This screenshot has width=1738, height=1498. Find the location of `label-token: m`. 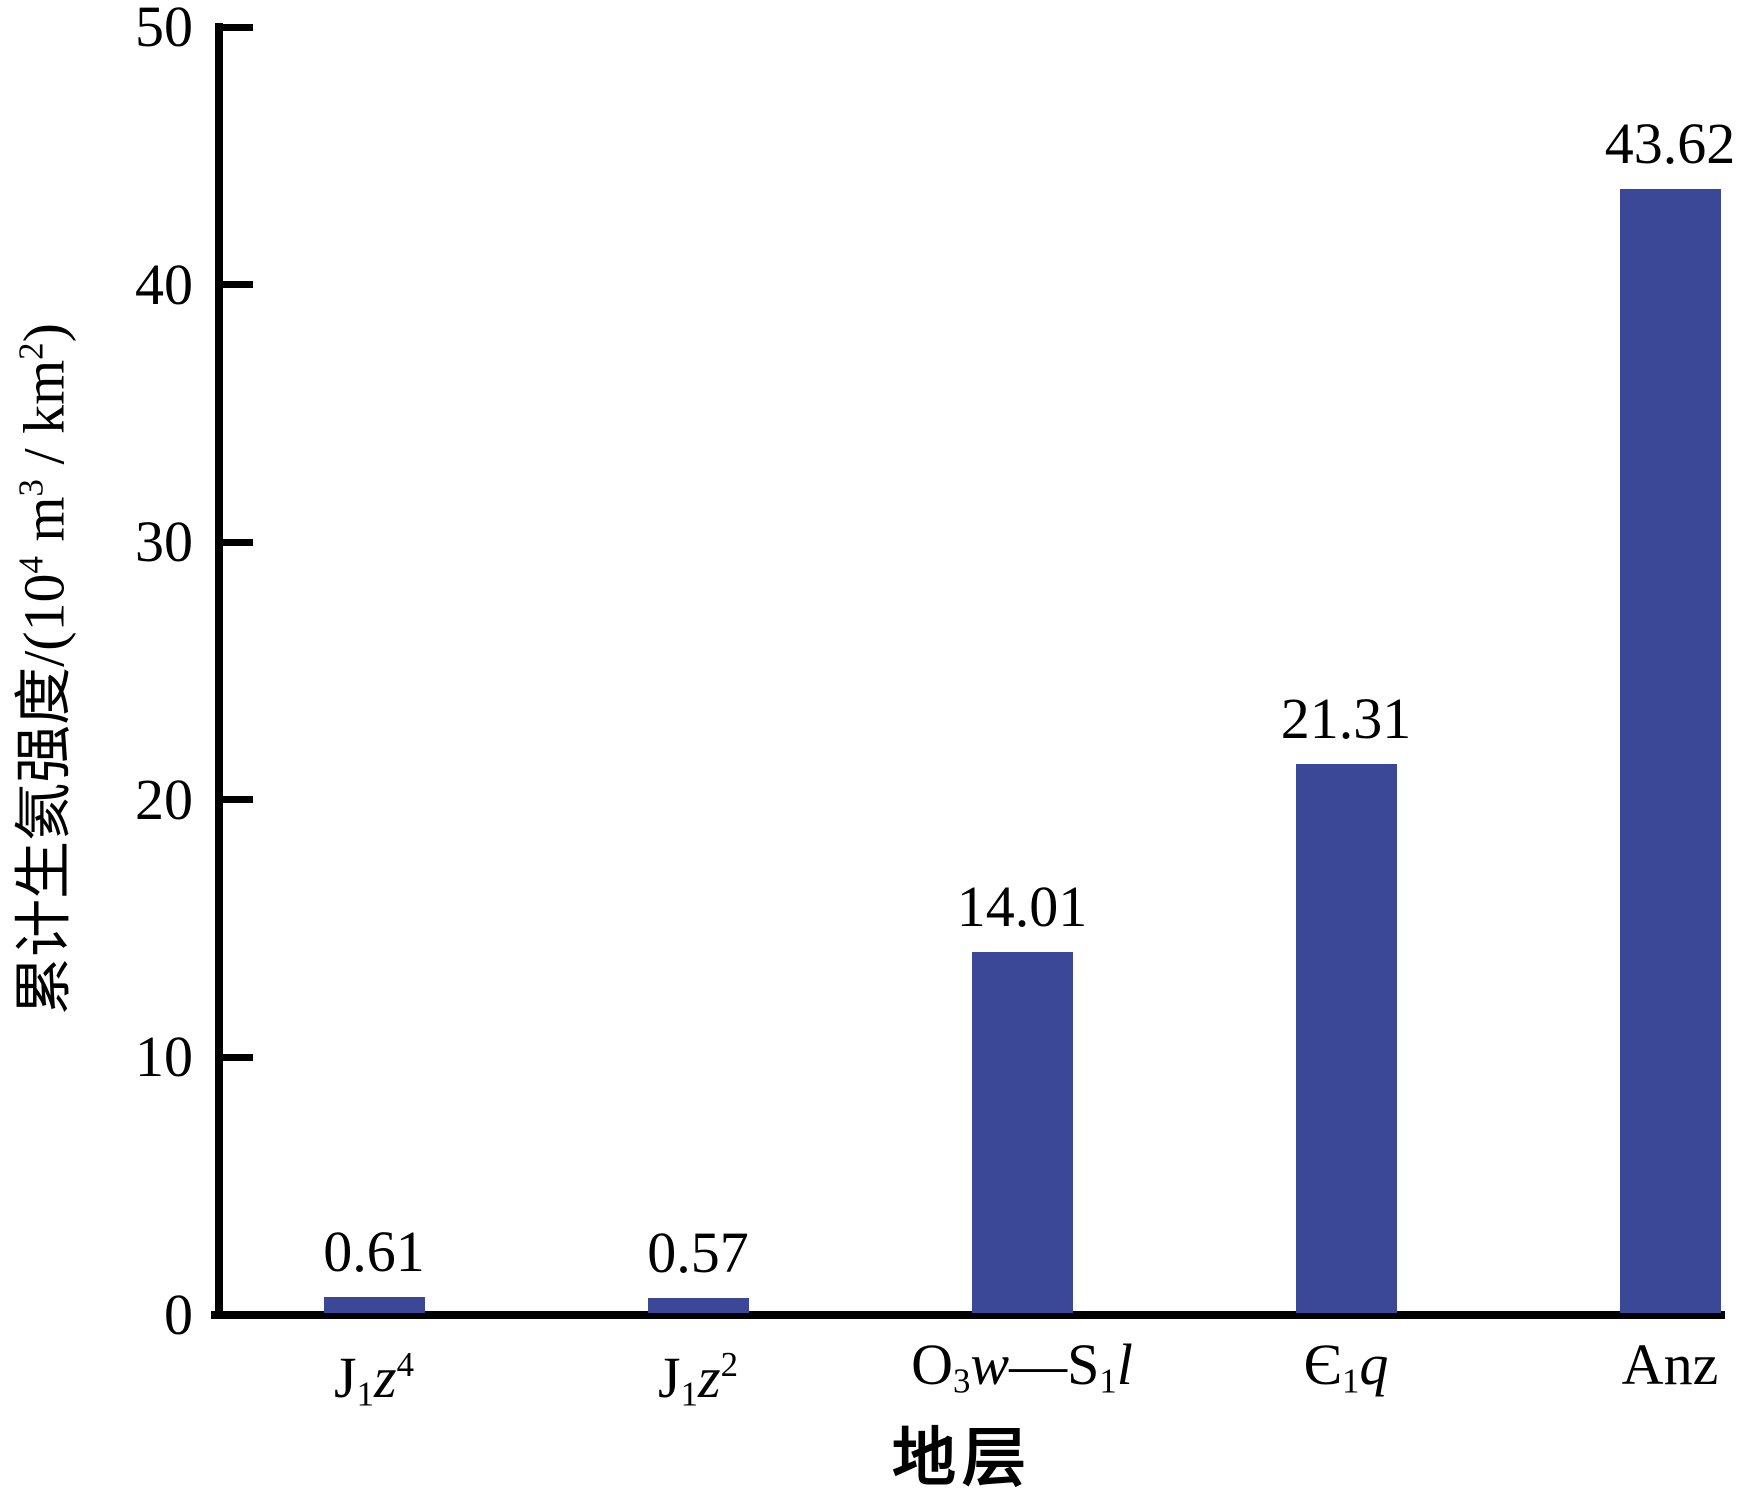

label-token: m is located at coordinates (44, 526).